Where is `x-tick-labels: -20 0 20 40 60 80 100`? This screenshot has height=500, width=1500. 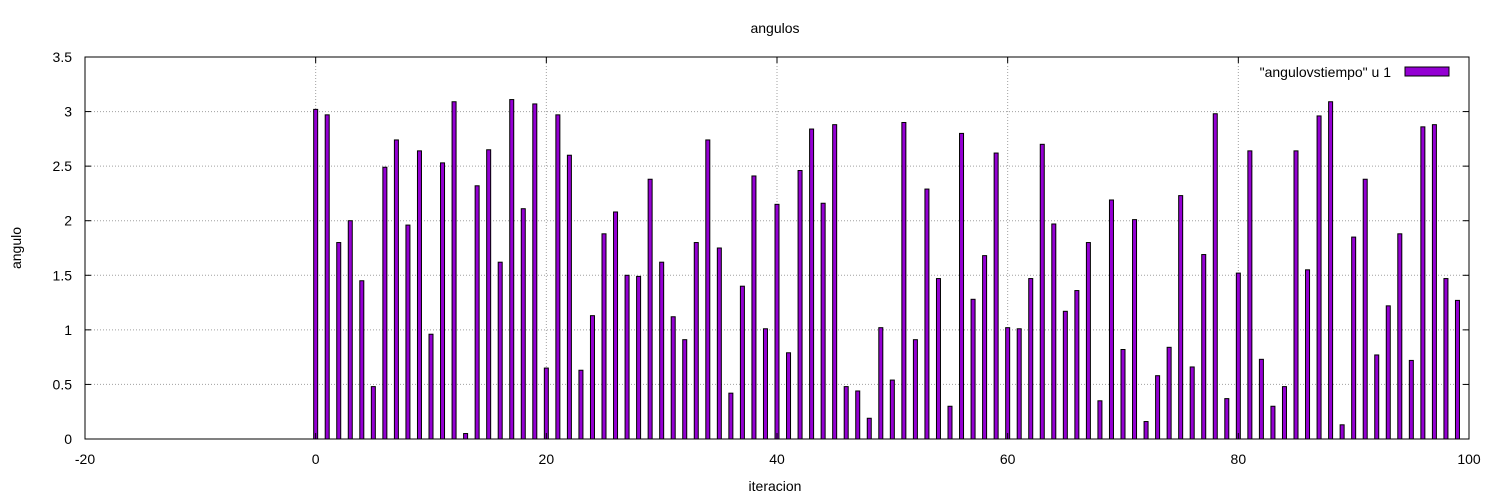
x-tick-labels: -20 0 20 40 60 80 100 is located at coordinates (778, 459).